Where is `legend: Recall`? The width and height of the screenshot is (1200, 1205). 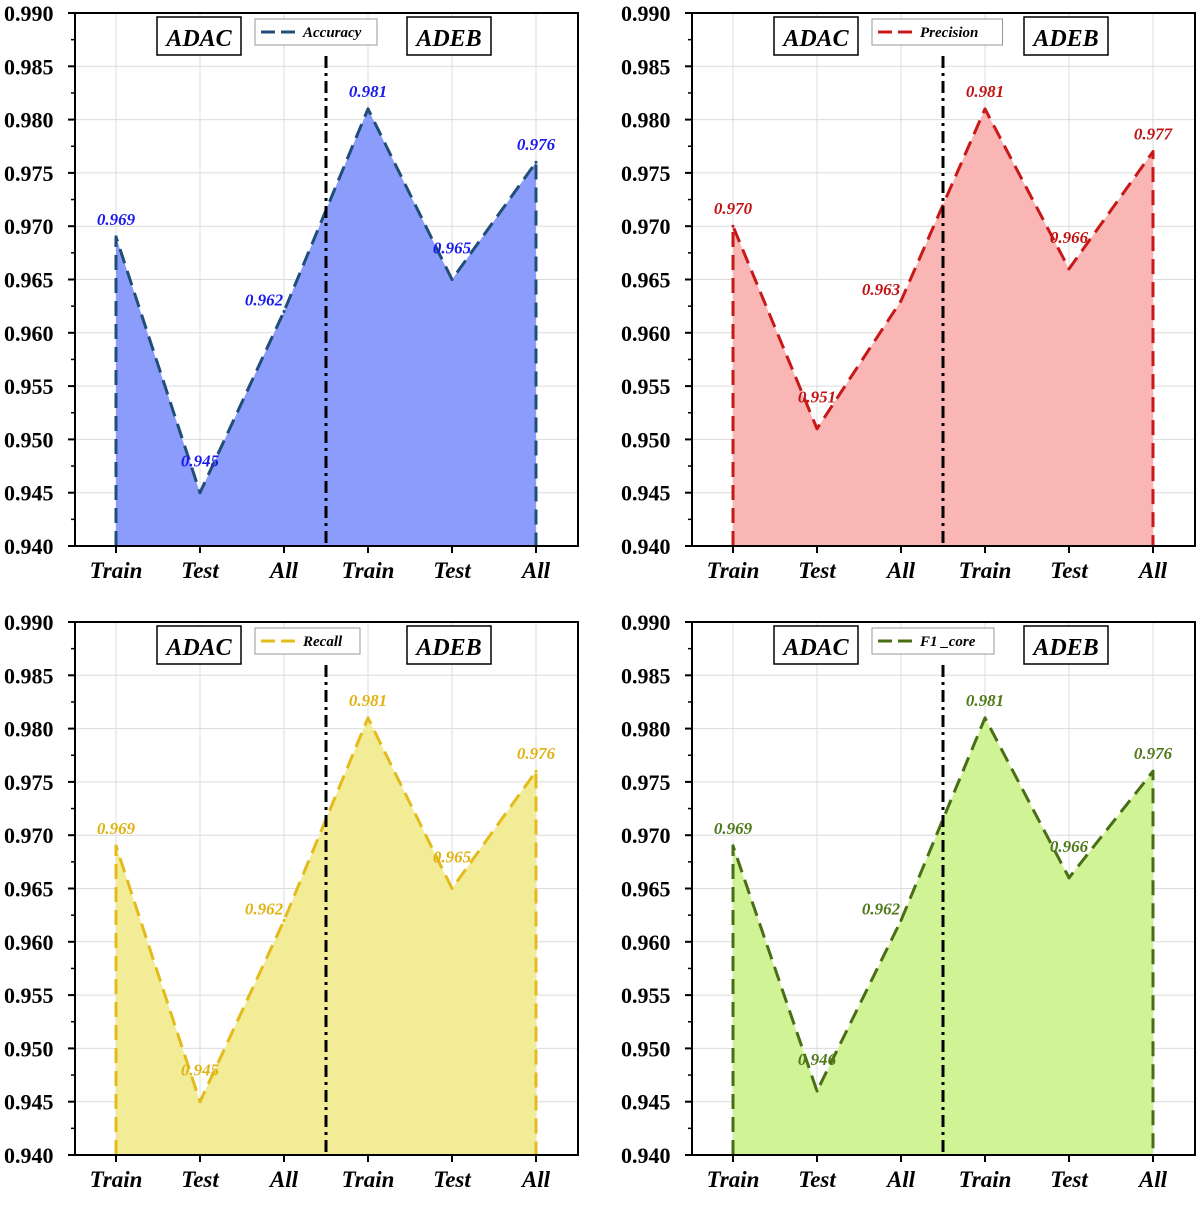
legend: Recall is located at coordinates (307, 641).